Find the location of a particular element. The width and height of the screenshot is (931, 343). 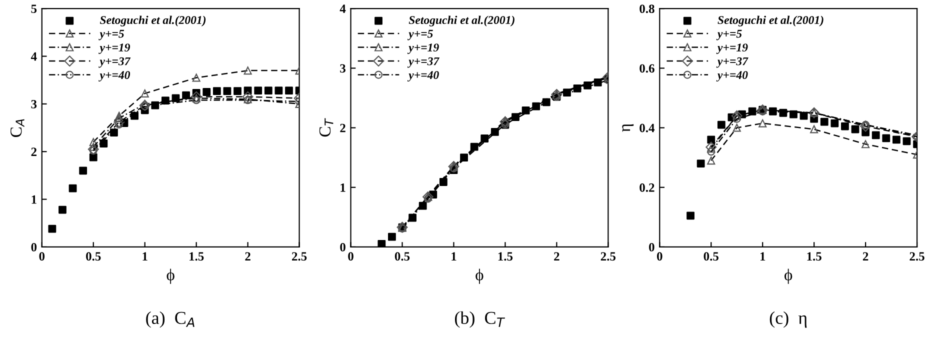

y-axis-title: C$_{T}$ is located at coordinates (326, 127).